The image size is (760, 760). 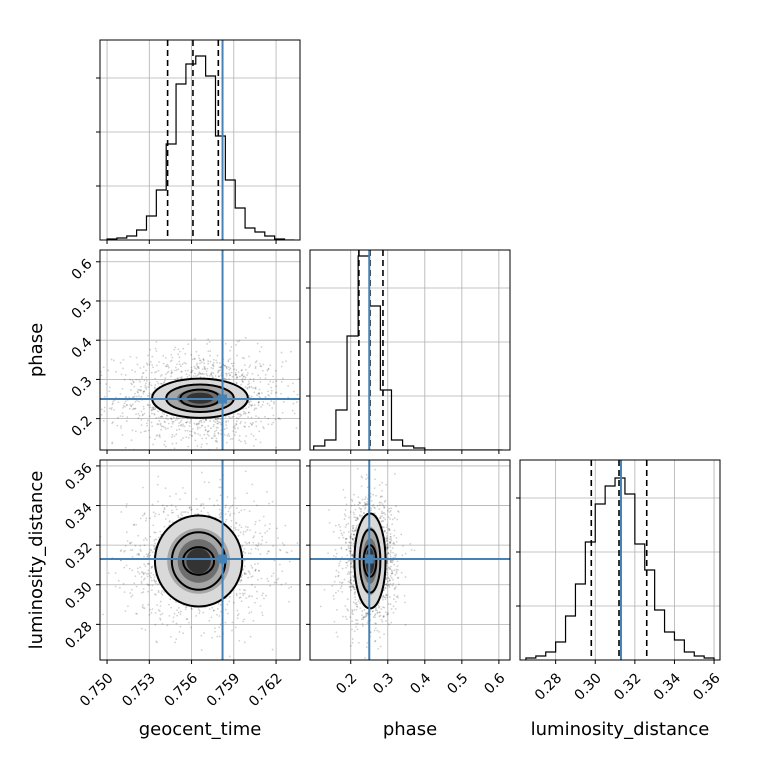 I want to click on y-tick-label: 0.34, so click(x=78, y=516).